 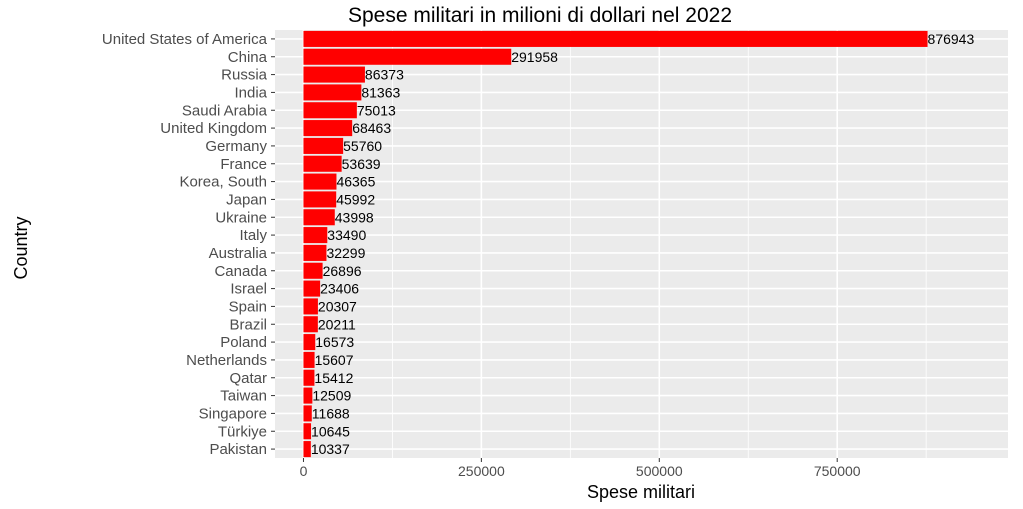 What do you see at coordinates (339, 289) in the screenshot?
I see `bar-value-label: 23406` at bounding box center [339, 289].